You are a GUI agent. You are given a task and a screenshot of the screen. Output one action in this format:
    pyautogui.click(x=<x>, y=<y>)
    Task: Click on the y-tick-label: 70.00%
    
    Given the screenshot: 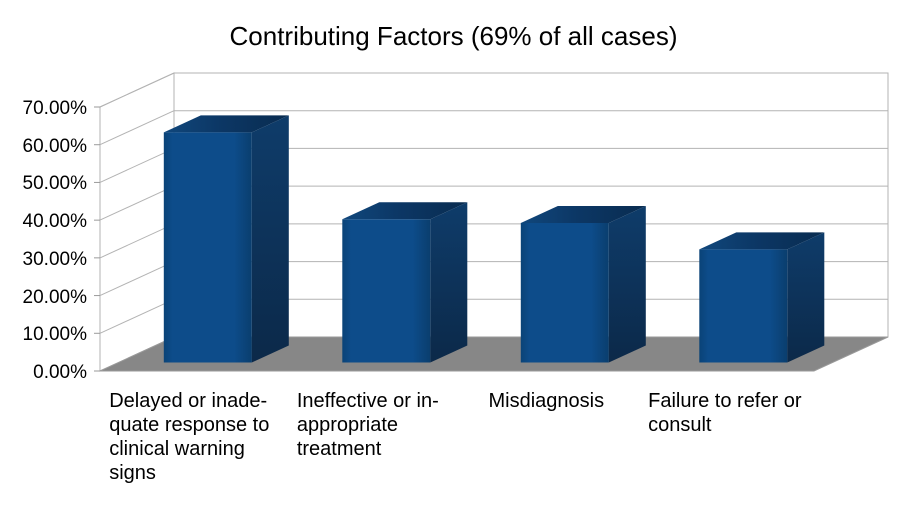 What is the action you would take?
    pyautogui.click(x=54, y=108)
    